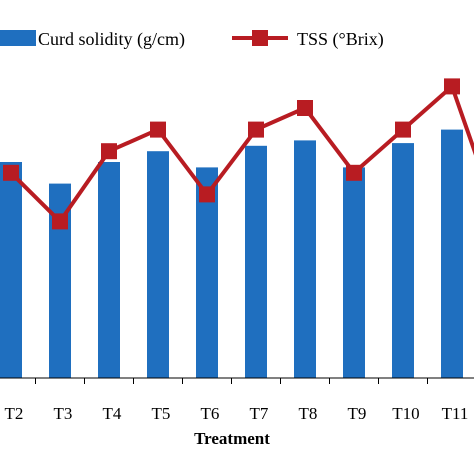  What do you see at coordinates (161, 413) in the screenshot?
I see `x-tick-label-t5: T5` at bounding box center [161, 413].